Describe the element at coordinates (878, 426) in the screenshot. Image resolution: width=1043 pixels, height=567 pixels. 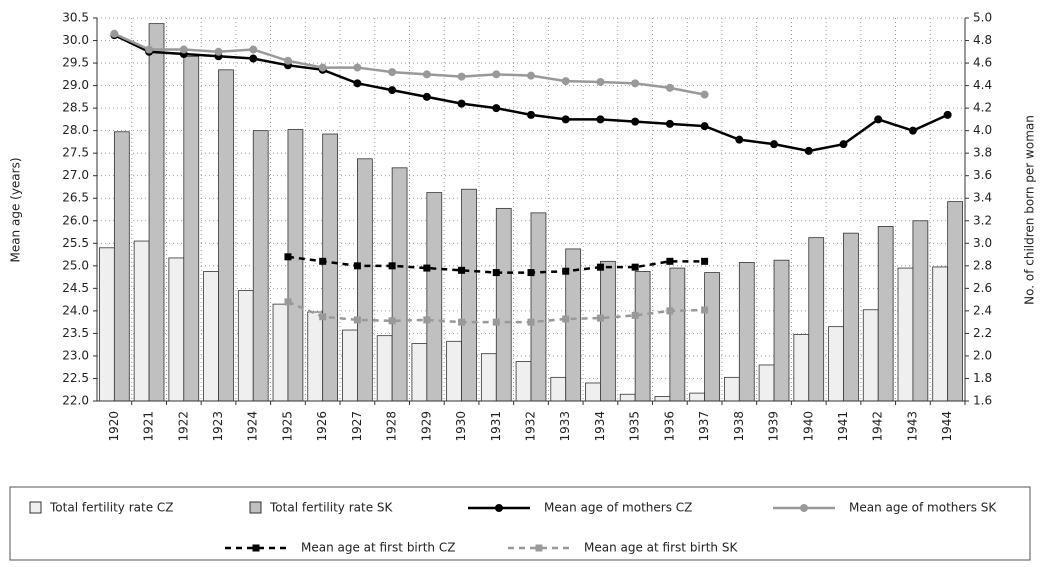
I see `x-tick-label: 1942` at that location.